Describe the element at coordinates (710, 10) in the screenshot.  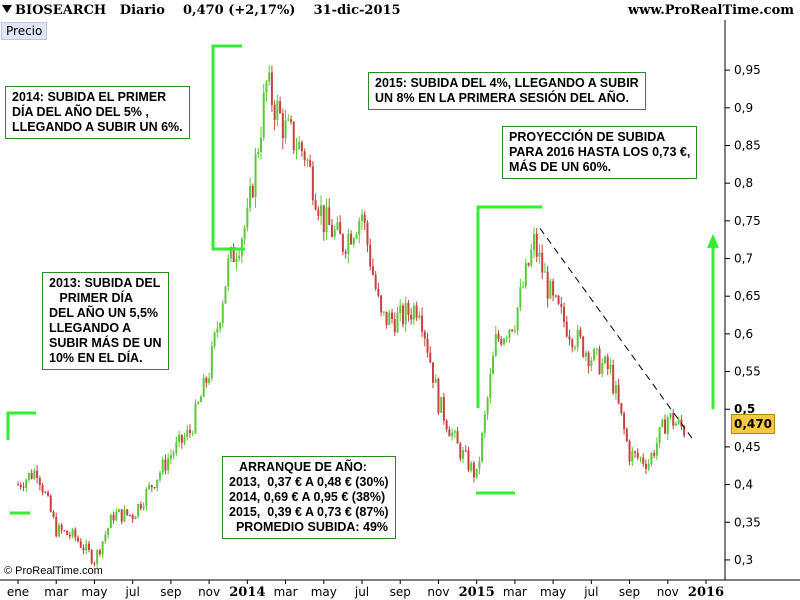
I see `source-url: www.ProRealTime.com` at that location.